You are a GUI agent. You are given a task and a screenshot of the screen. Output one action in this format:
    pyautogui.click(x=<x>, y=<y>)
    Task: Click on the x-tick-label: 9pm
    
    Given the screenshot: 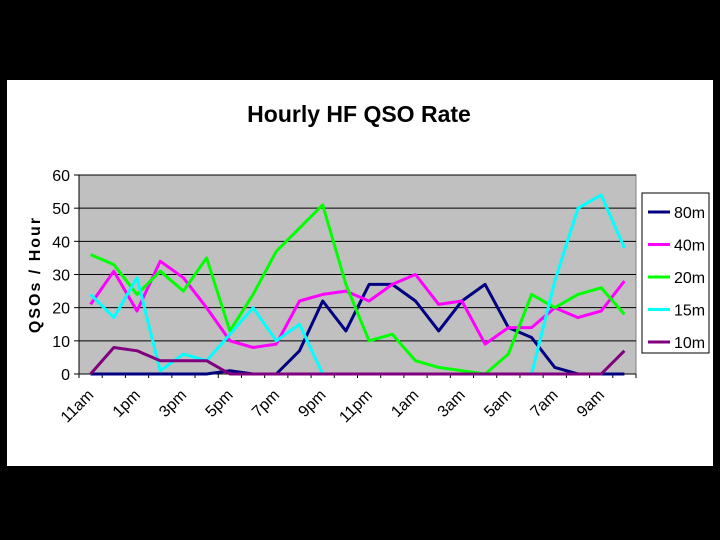 What is the action you would take?
    pyautogui.click(x=312, y=404)
    